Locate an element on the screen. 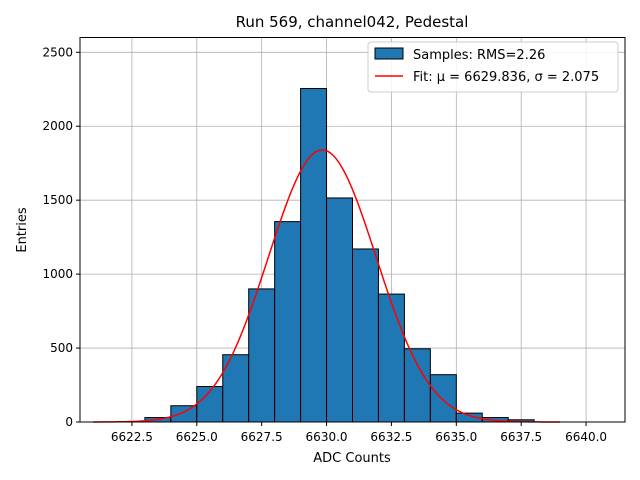 Image resolution: width=640 pixels, height=480 pixels. legend-fit-label: Fit: μ = 6629.836, σ = 2.075 is located at coordinates (506, 77).